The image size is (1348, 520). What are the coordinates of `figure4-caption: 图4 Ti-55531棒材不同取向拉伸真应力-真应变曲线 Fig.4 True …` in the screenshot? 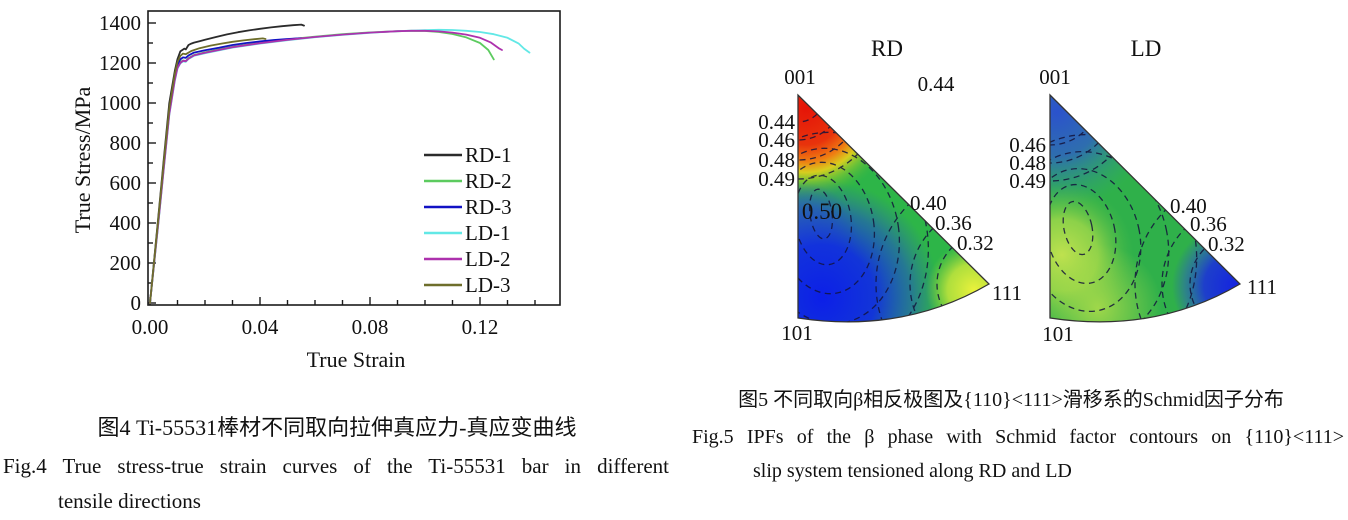 It's located at (337, 464).